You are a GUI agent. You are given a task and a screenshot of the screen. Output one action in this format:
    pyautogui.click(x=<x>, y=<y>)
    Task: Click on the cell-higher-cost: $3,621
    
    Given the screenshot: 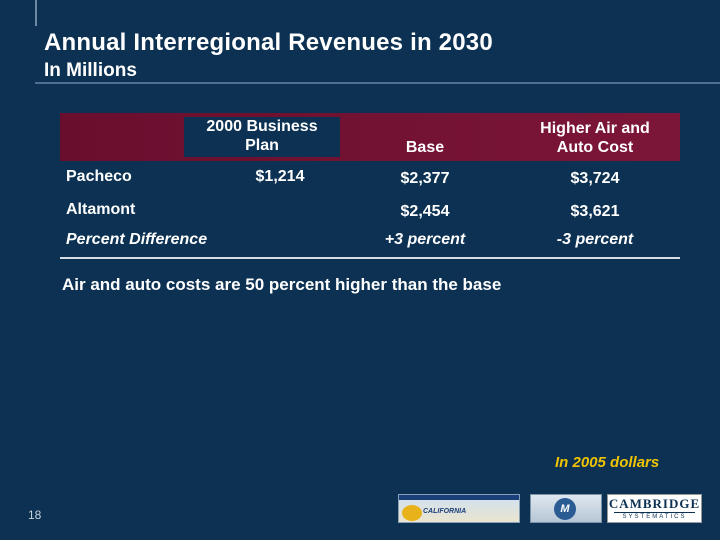 What is the action you would take?
    pyautogui.click(x=595, y=211)
    